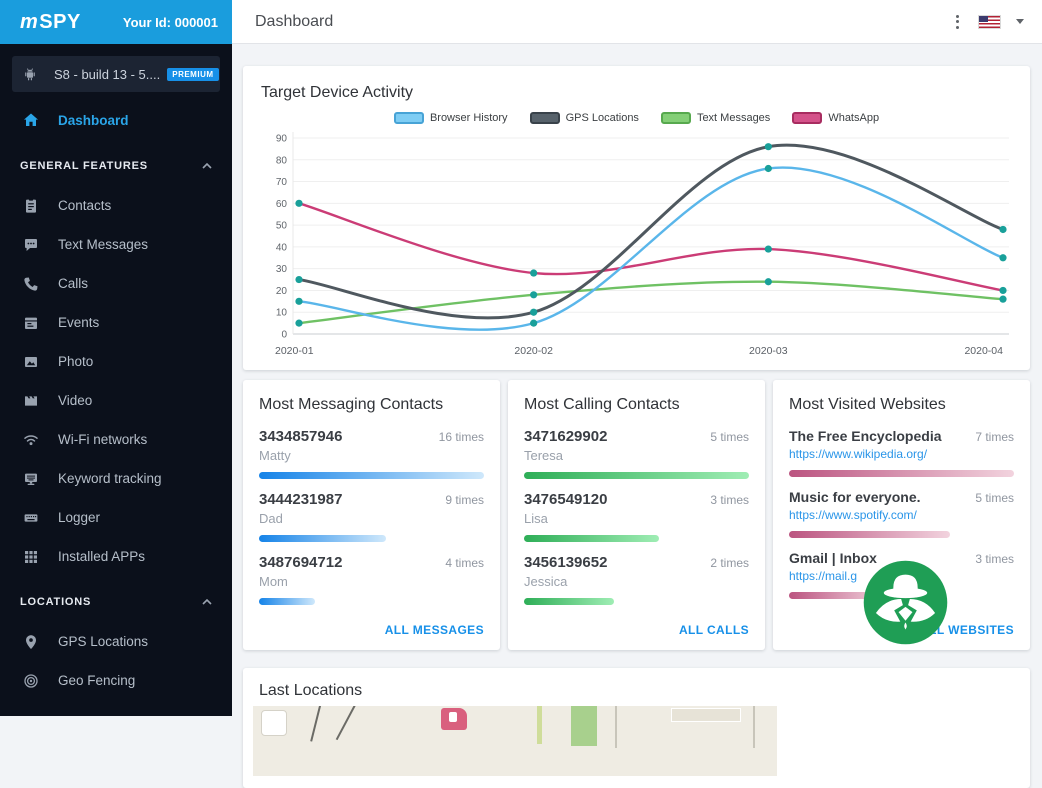 Image resolution: width=1042 pixels, height=788 pixels. What do you see at coordinates (116, 641) in the screenshot?
I see `sidebar-item-gps-locations: GPS Locations` at bounding box center [116, 641].